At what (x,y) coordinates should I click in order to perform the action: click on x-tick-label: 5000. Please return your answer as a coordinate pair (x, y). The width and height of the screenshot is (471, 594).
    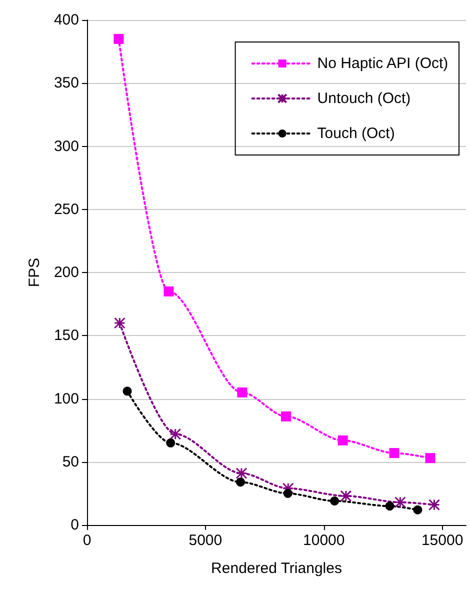
    Looking at the image, I should click on (205, 540).